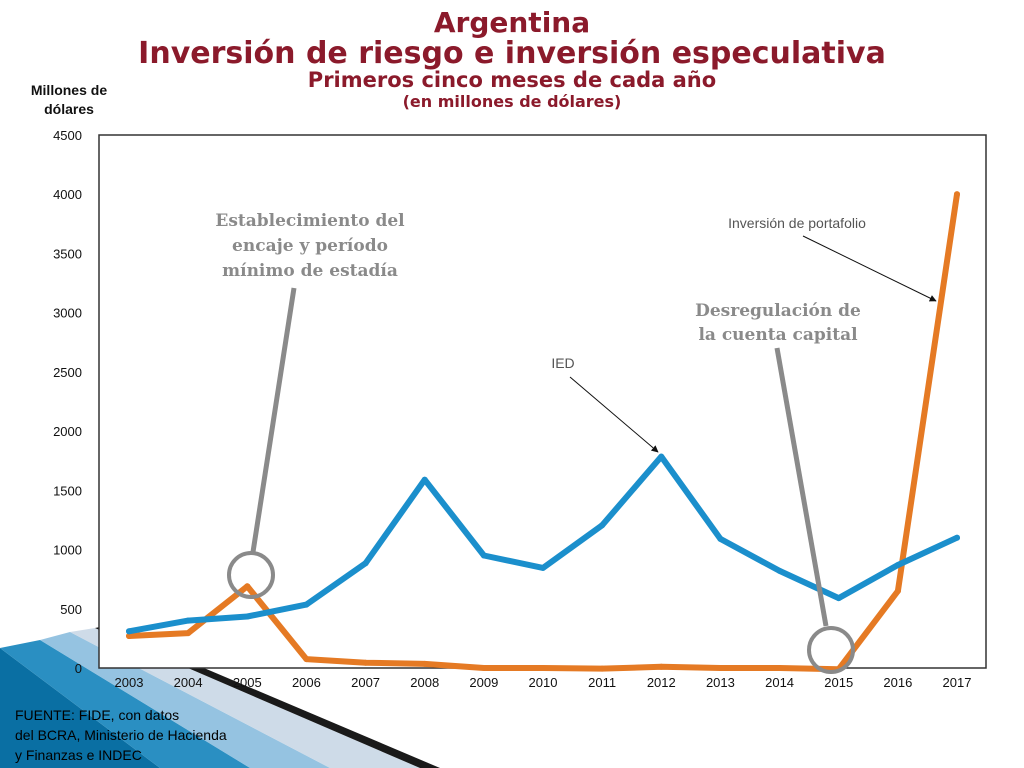  What do you see at coordinates (831, 650) in the screenshot?
I see `annotation-circle-2015` at bounding box center [831, 650].